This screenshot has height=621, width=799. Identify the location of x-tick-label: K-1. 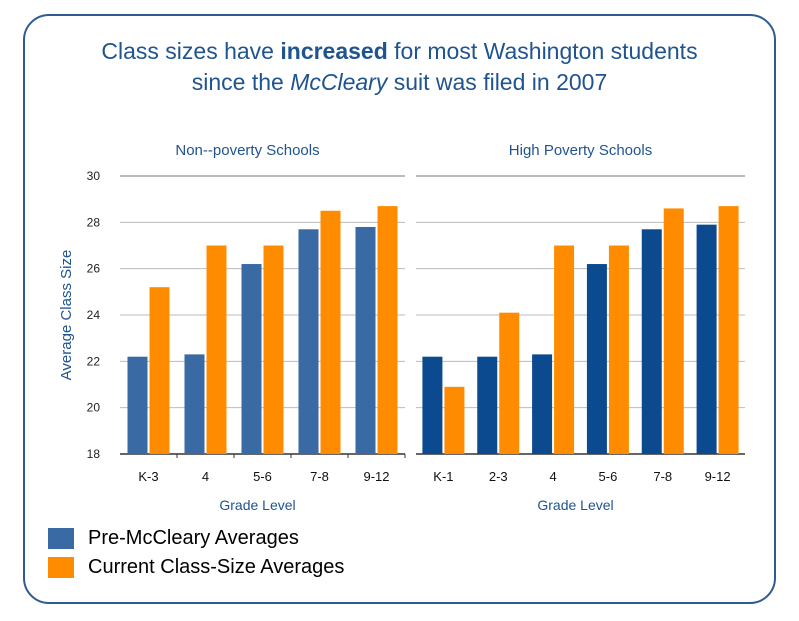
(443, 476).